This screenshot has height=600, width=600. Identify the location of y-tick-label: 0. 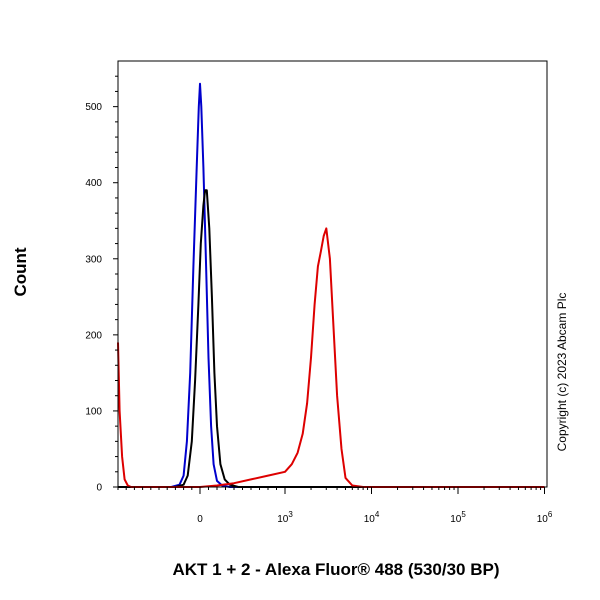
(99, 488).